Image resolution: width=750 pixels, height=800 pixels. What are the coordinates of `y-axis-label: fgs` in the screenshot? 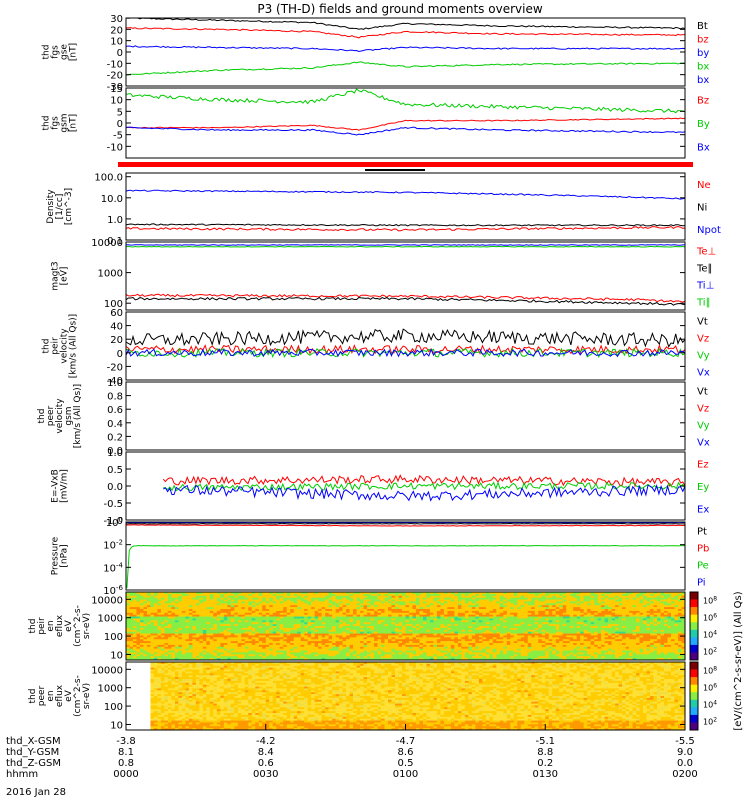 It's located at (56, 123).